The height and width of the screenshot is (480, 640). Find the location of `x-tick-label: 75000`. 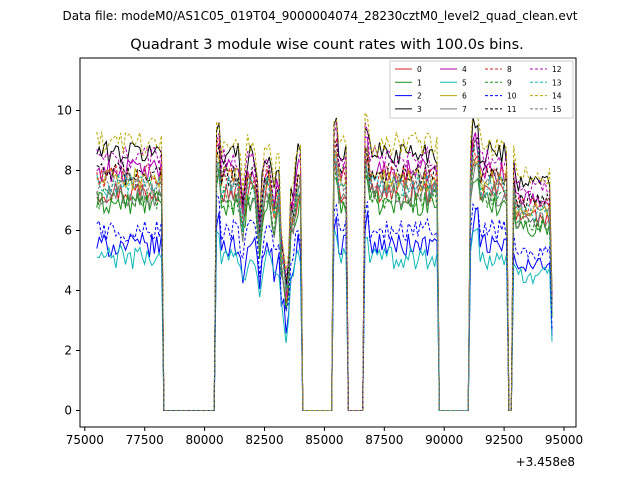

x-tick-label: 75000 is located at coordinates (85, 440).